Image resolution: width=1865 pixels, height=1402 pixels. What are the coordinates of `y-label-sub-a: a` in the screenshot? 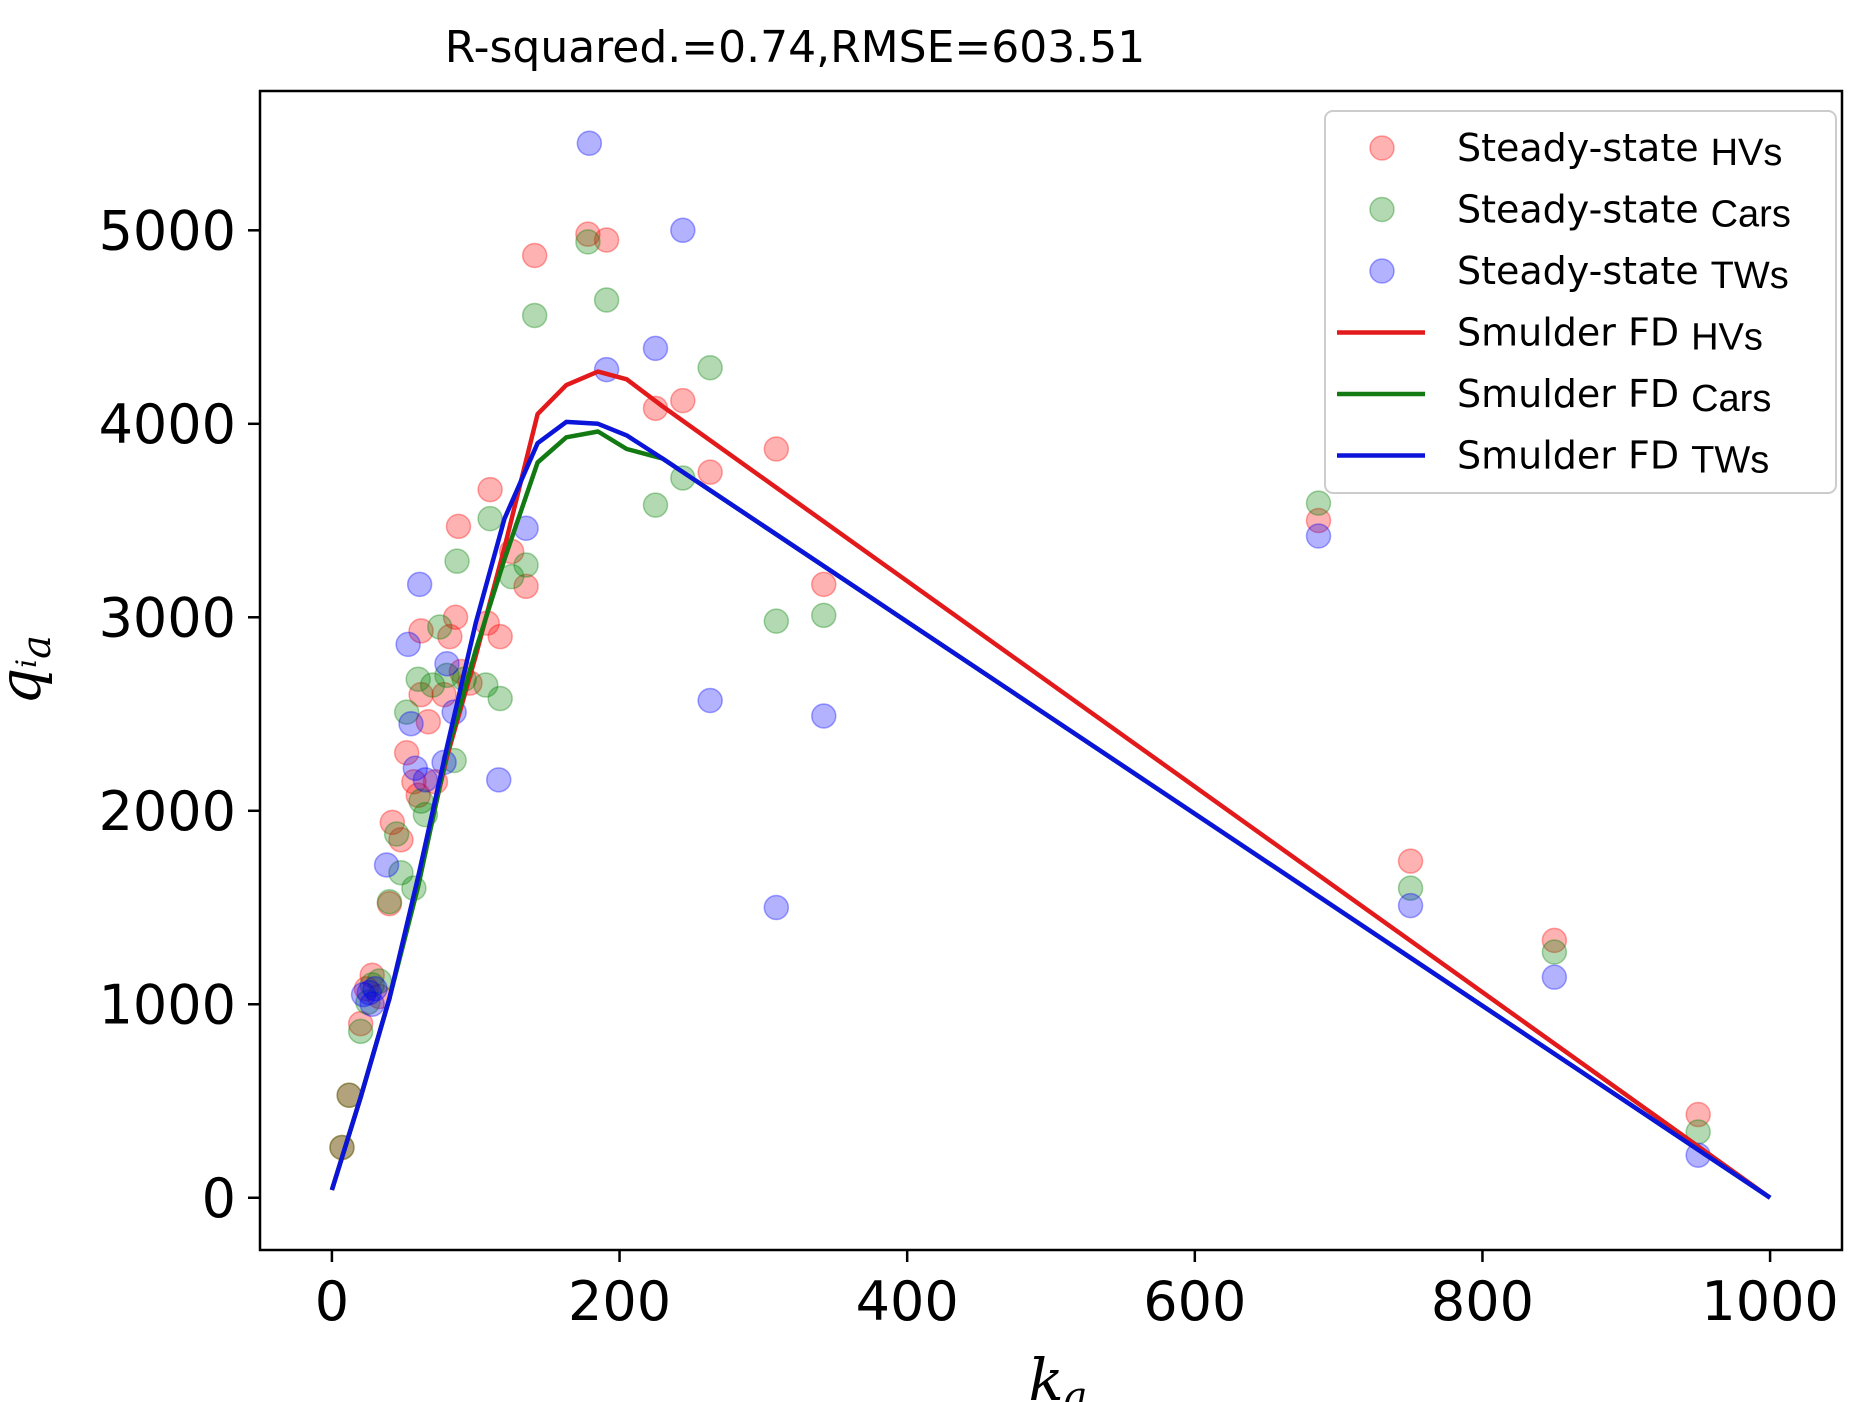 It's located at (37, 647).